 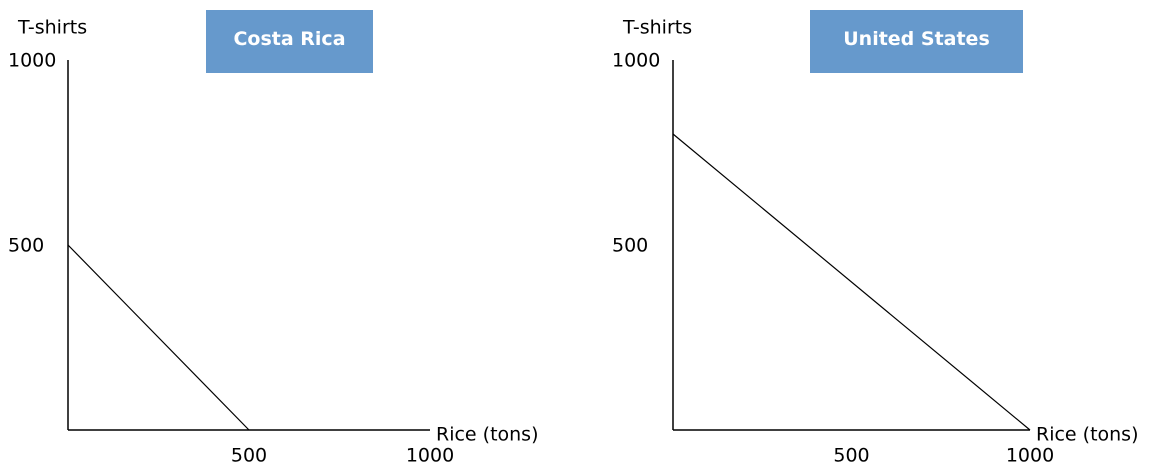 What do you see at coordinates (289, 39) in the screenshot?
I see `chart-title: Costa Rica` at bounding box center [289, 39].